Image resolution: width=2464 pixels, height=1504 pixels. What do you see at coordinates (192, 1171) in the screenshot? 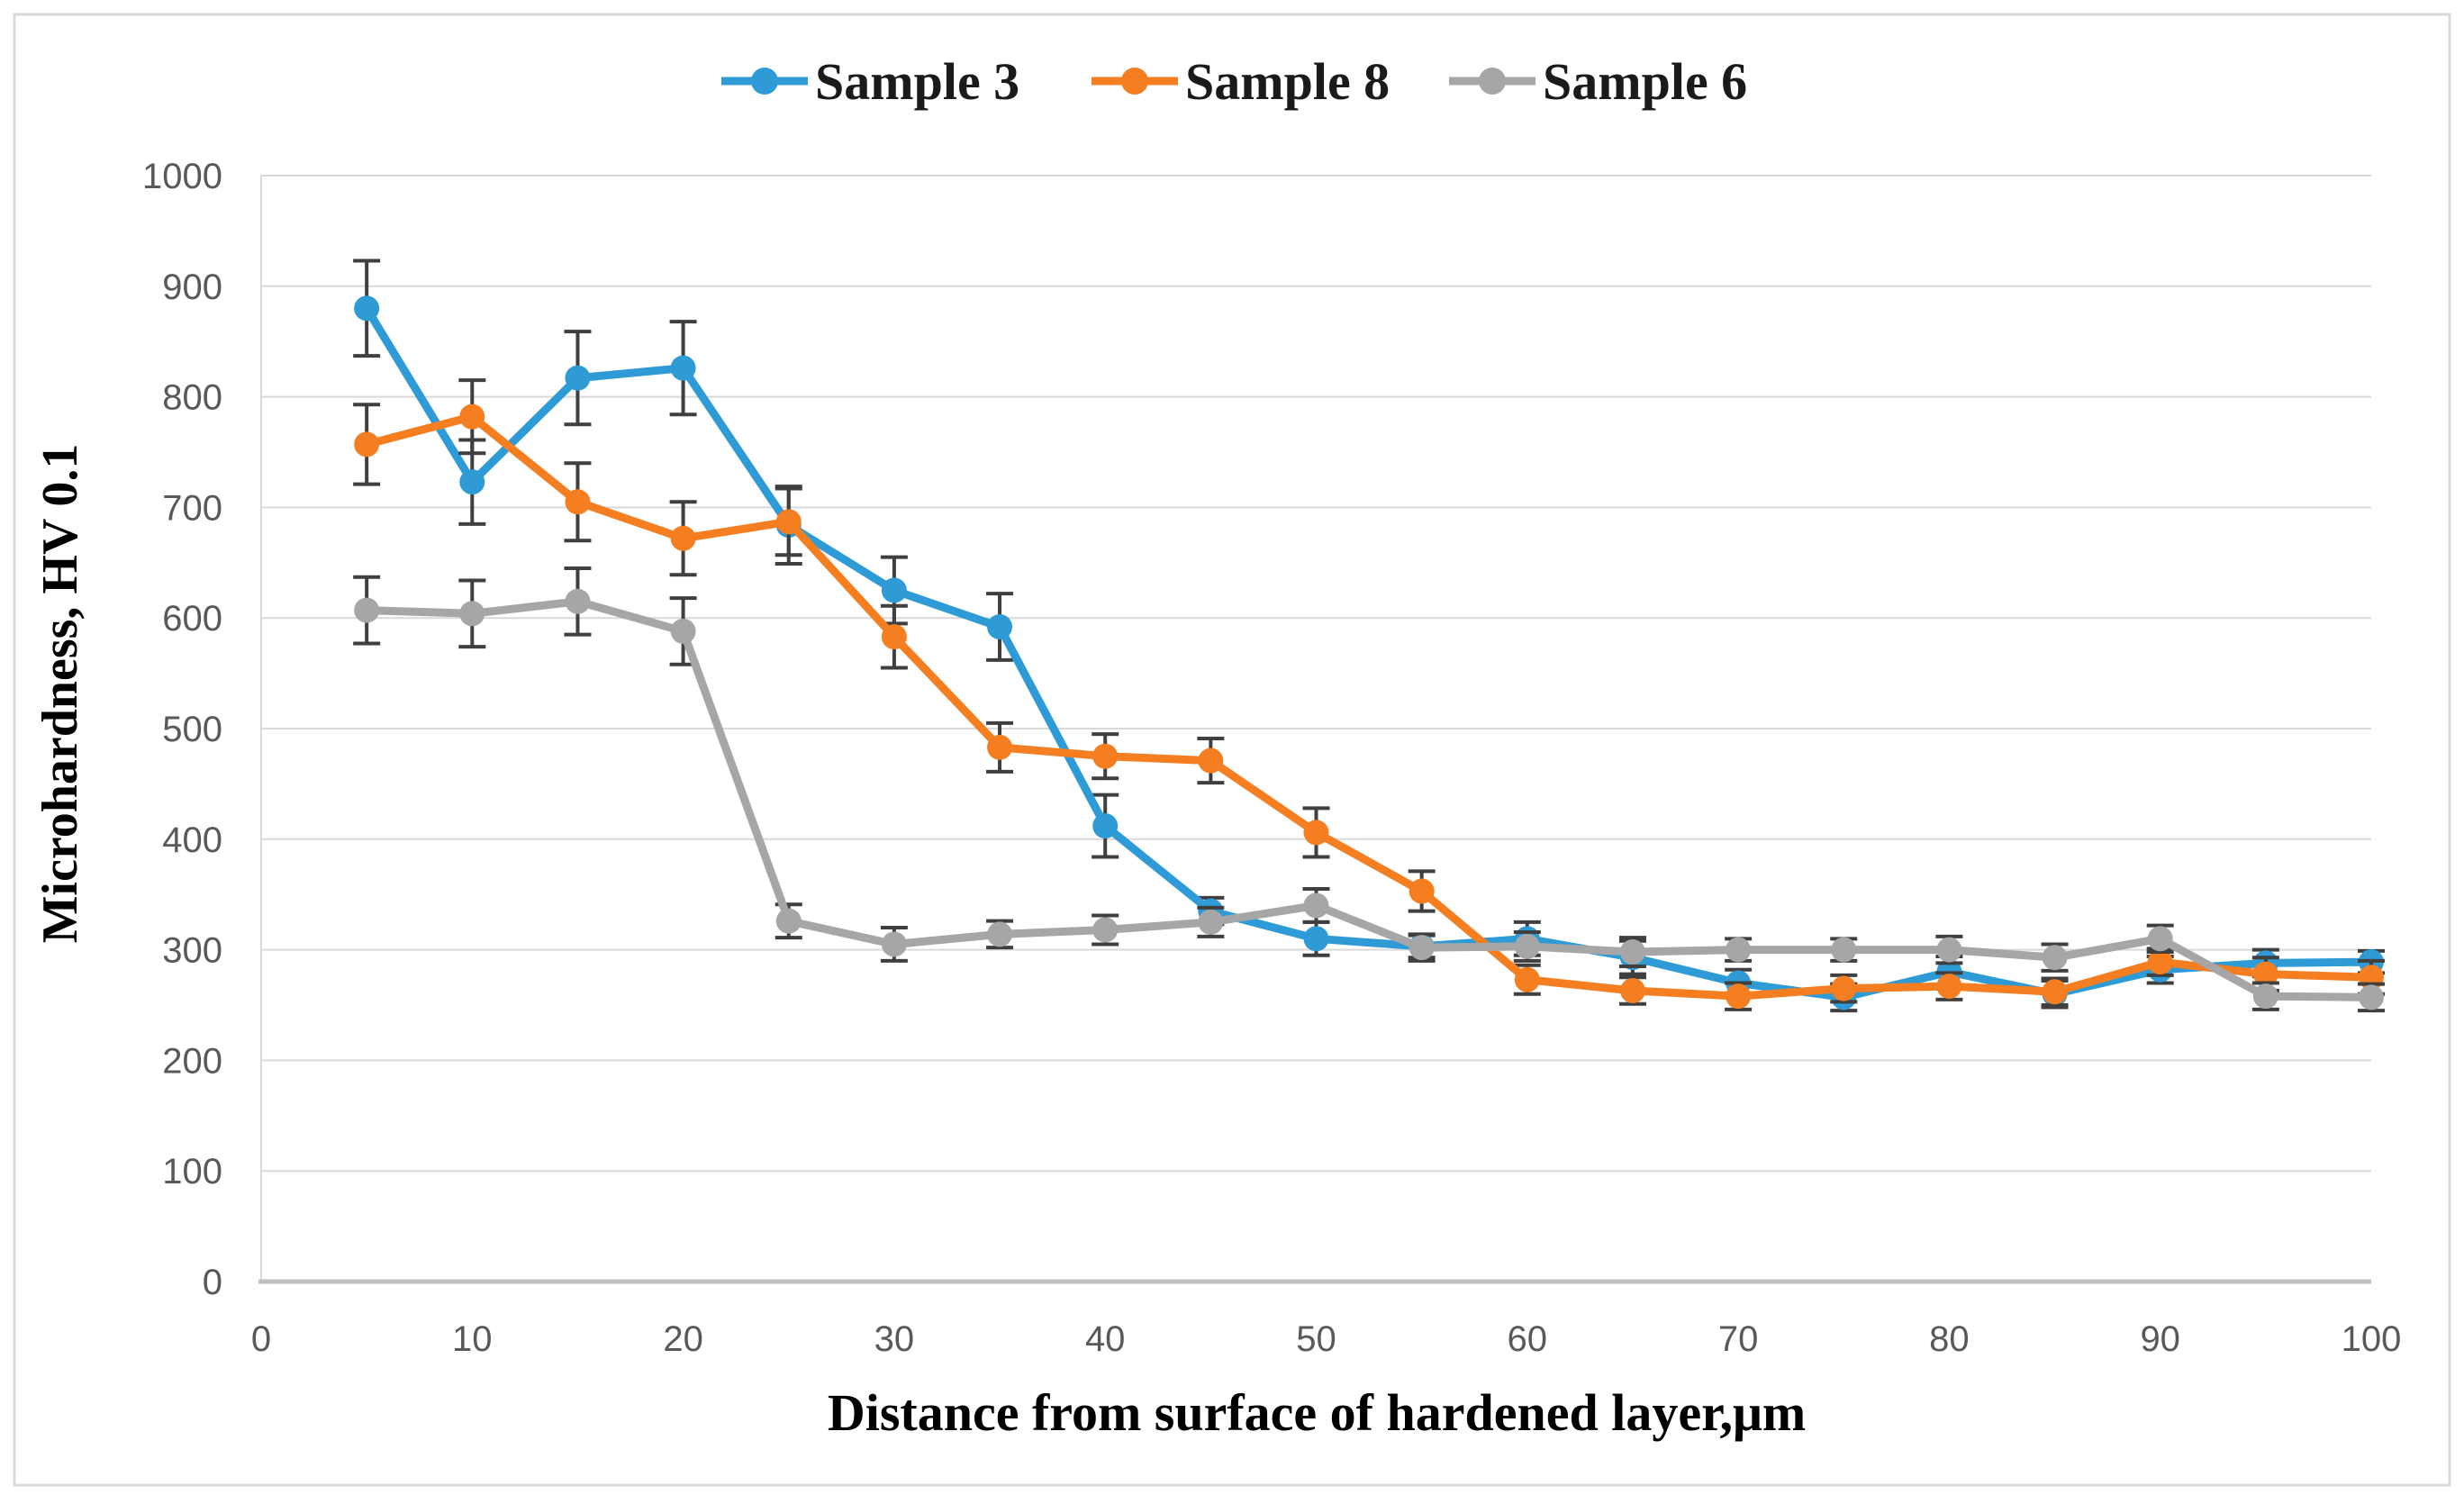
I see `y-tick-label-100: 100` at bounding box center [192, 1171].